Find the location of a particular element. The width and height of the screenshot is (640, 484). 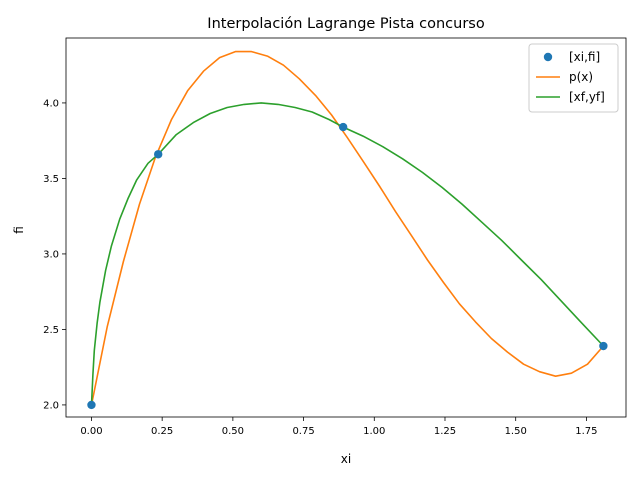

y-tick-label: 3.5 is located at coordinates (51, 179).